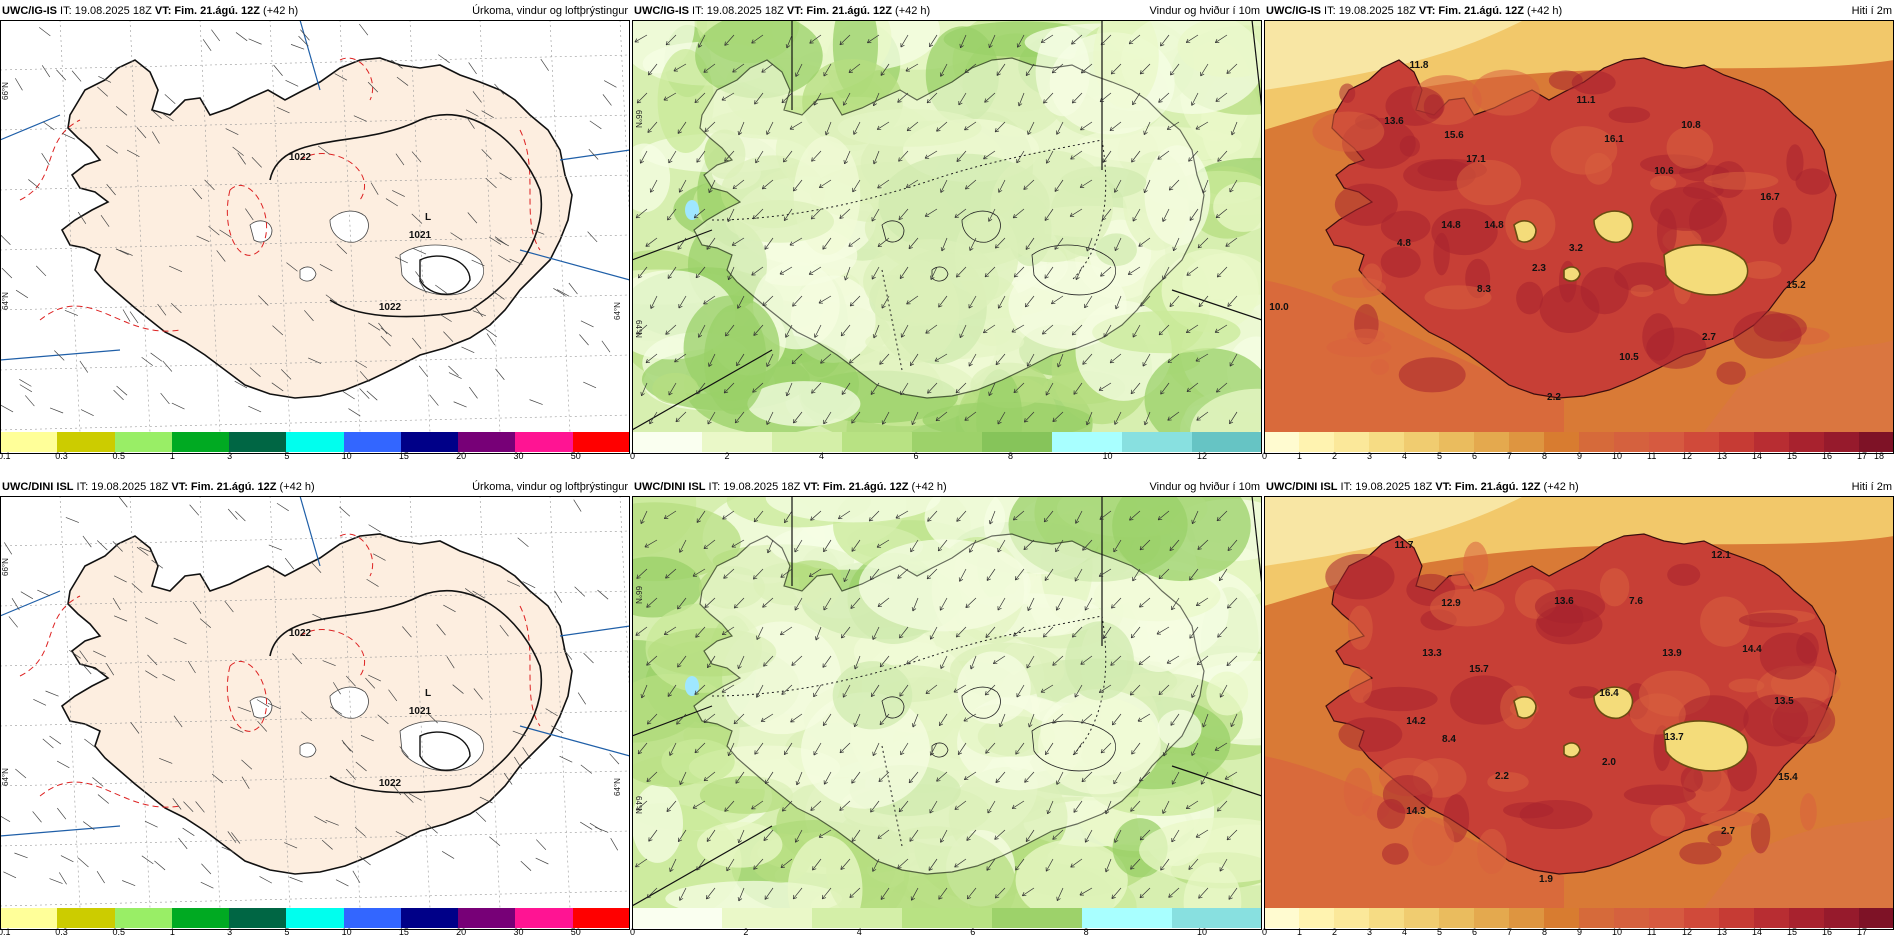  I want to click on temperature-value-label: 12.9, so click(1451, 603).